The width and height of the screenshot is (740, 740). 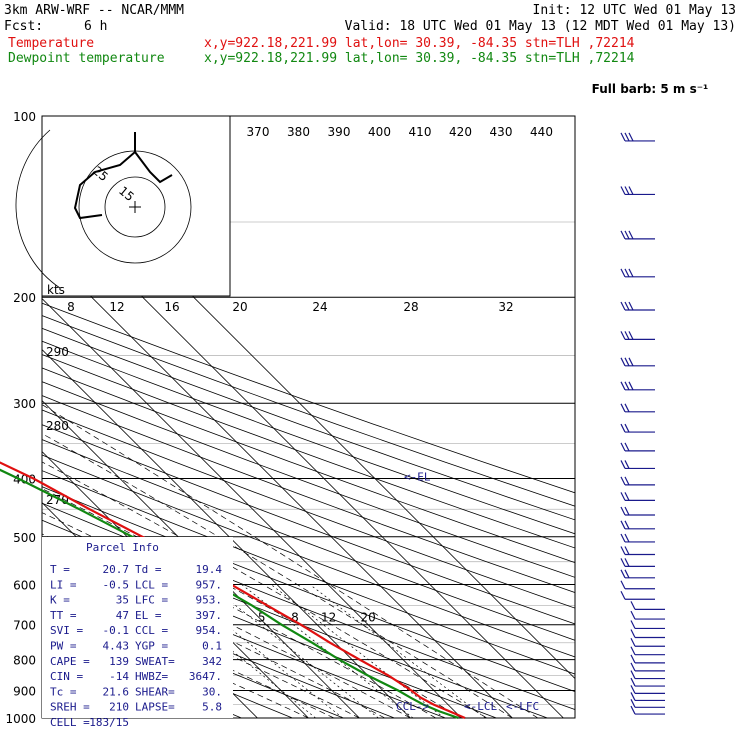 I want to click on isotherm--70, so click(x=1, y=417).